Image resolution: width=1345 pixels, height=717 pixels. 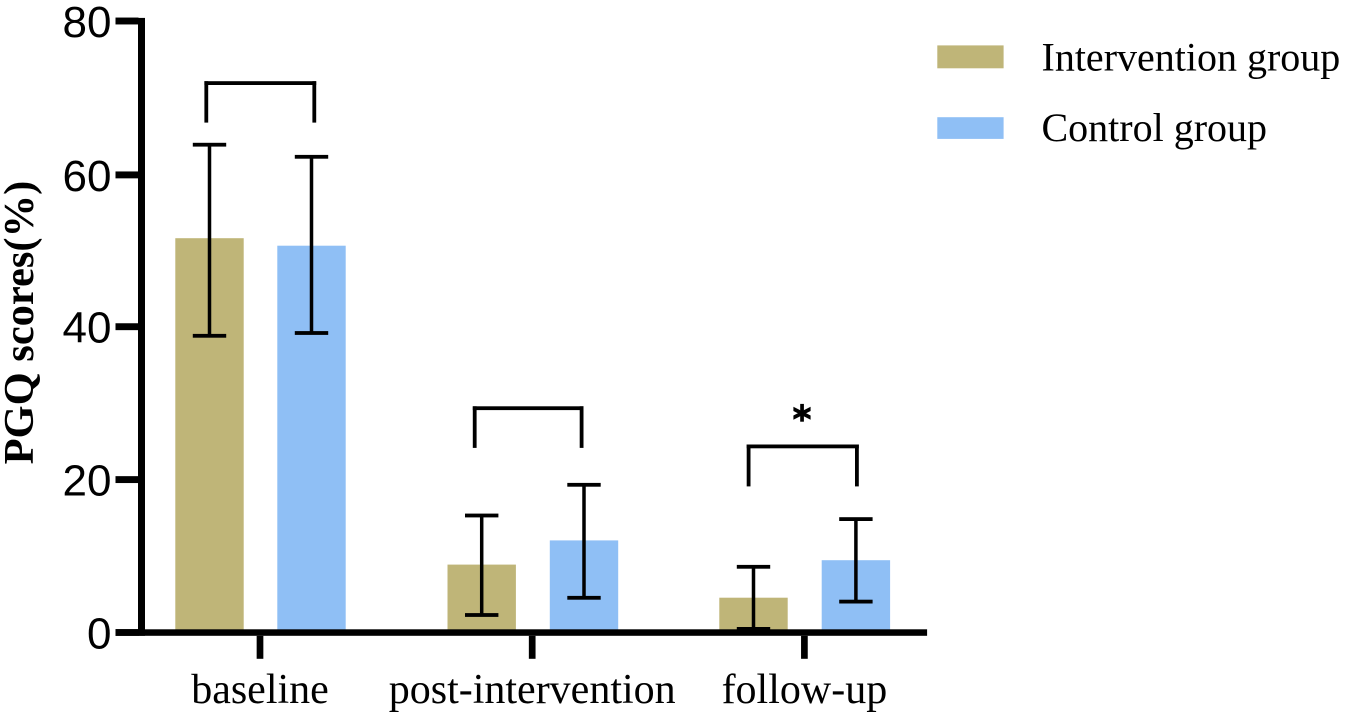 What do you see at coordinates (87, 23) in the screenshot?
I see `svg-text: 80` at bounding box center [87, 23].